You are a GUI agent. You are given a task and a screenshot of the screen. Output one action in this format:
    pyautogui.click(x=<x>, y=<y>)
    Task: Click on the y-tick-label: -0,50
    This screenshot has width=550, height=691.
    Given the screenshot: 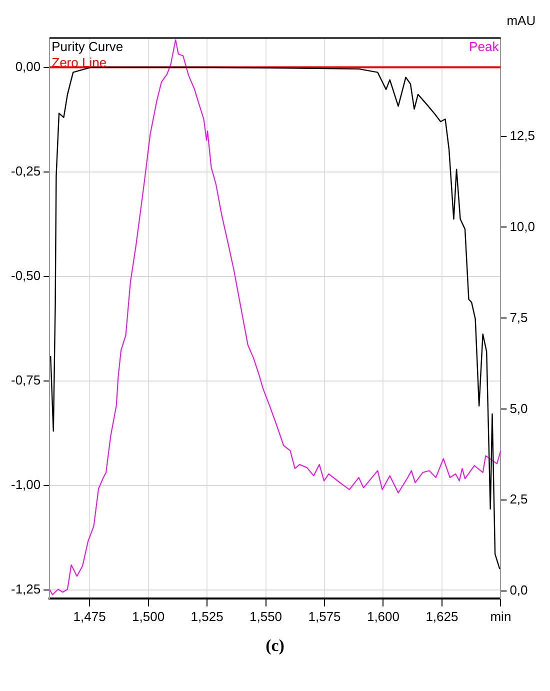 What is the action you would take?
    pyautogui.click(x=25, y=275)
    